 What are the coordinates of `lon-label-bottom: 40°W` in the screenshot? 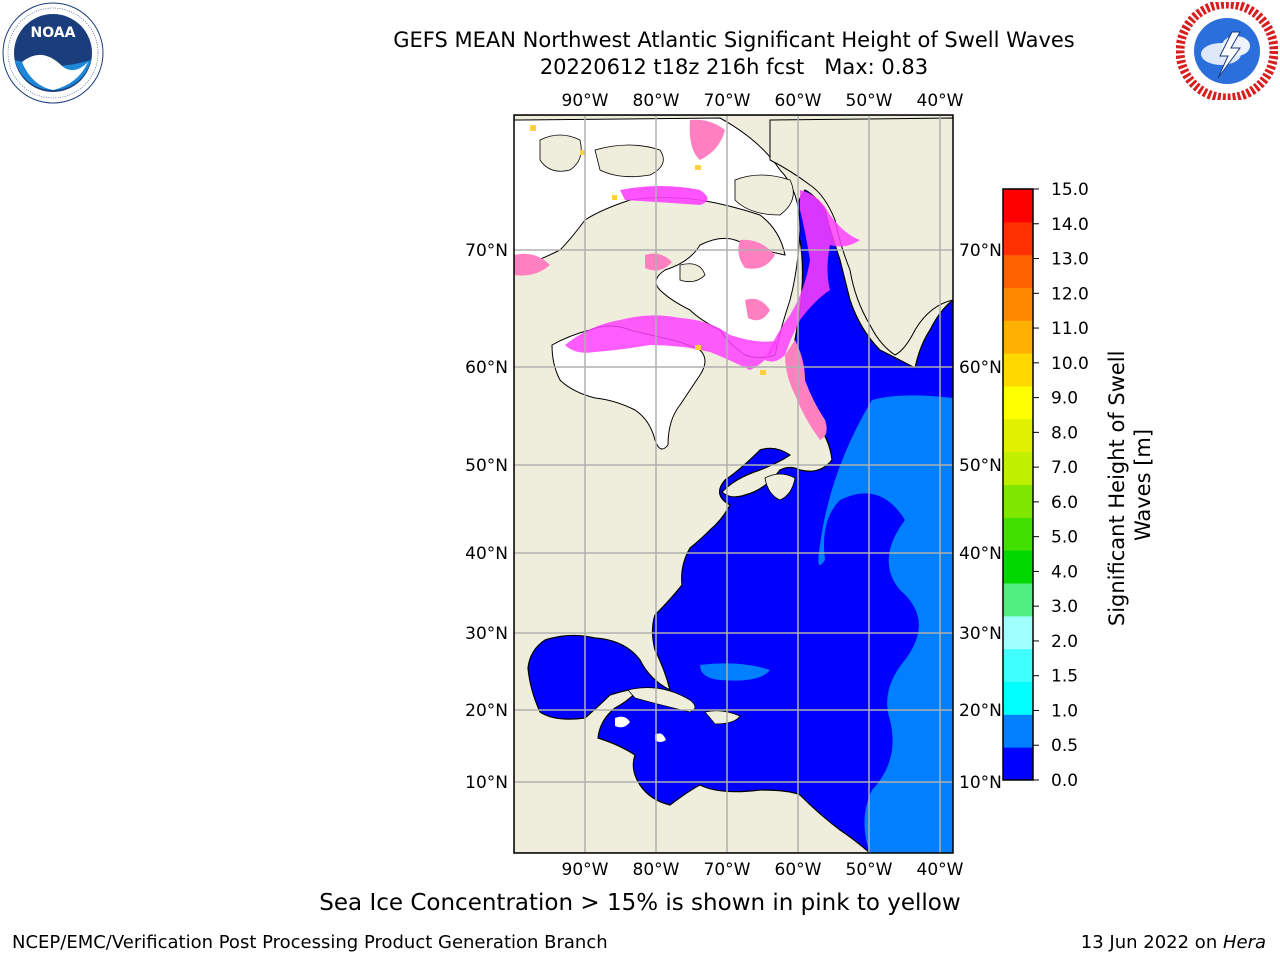 It's located at (940, 870).